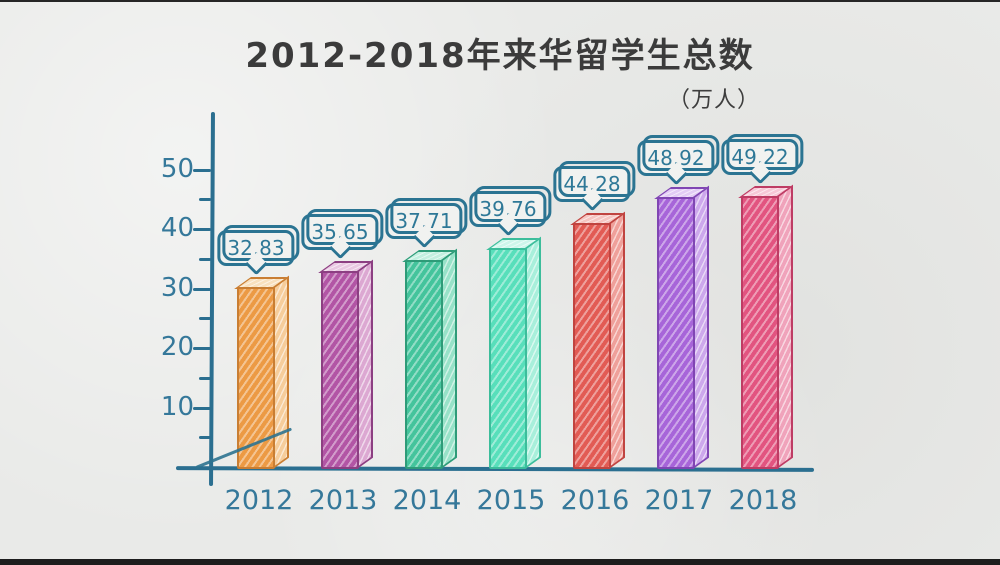 Image resolution: width=1000 pixels, height=565 pixels. Describe the element at coordinates (343, 500) in the screenshot. I see `x-category-label-2013: 2013` at that location.